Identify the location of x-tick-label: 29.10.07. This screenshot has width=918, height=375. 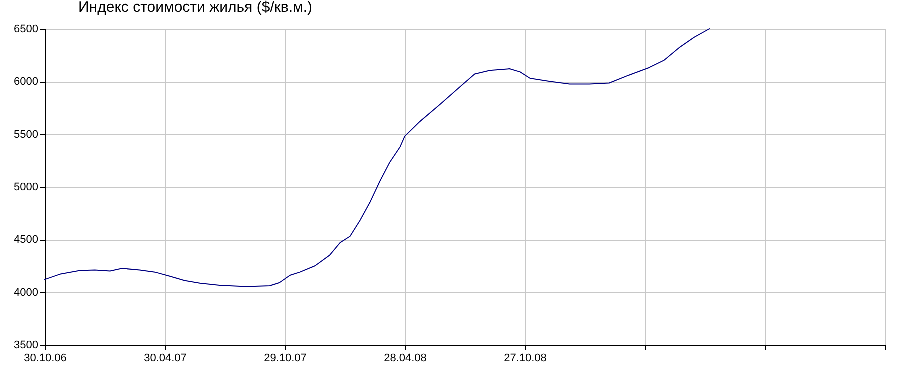
(285, 358).